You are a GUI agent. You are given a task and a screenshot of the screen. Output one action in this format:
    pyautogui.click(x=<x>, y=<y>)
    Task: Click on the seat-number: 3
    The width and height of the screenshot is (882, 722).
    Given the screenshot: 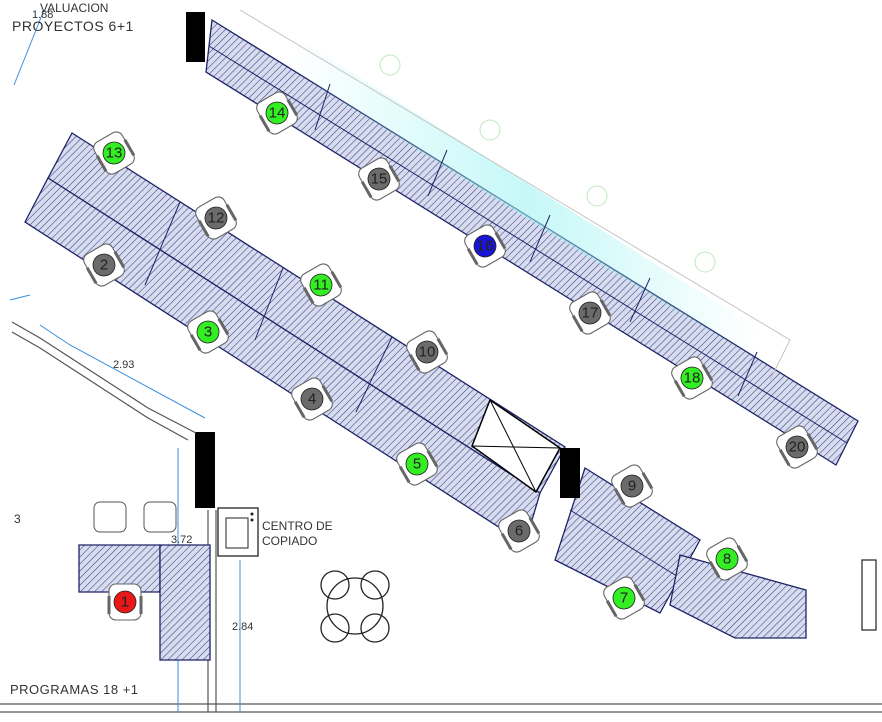 What is the action you would take?
    pyautogui.click(x=208, y=332)
    